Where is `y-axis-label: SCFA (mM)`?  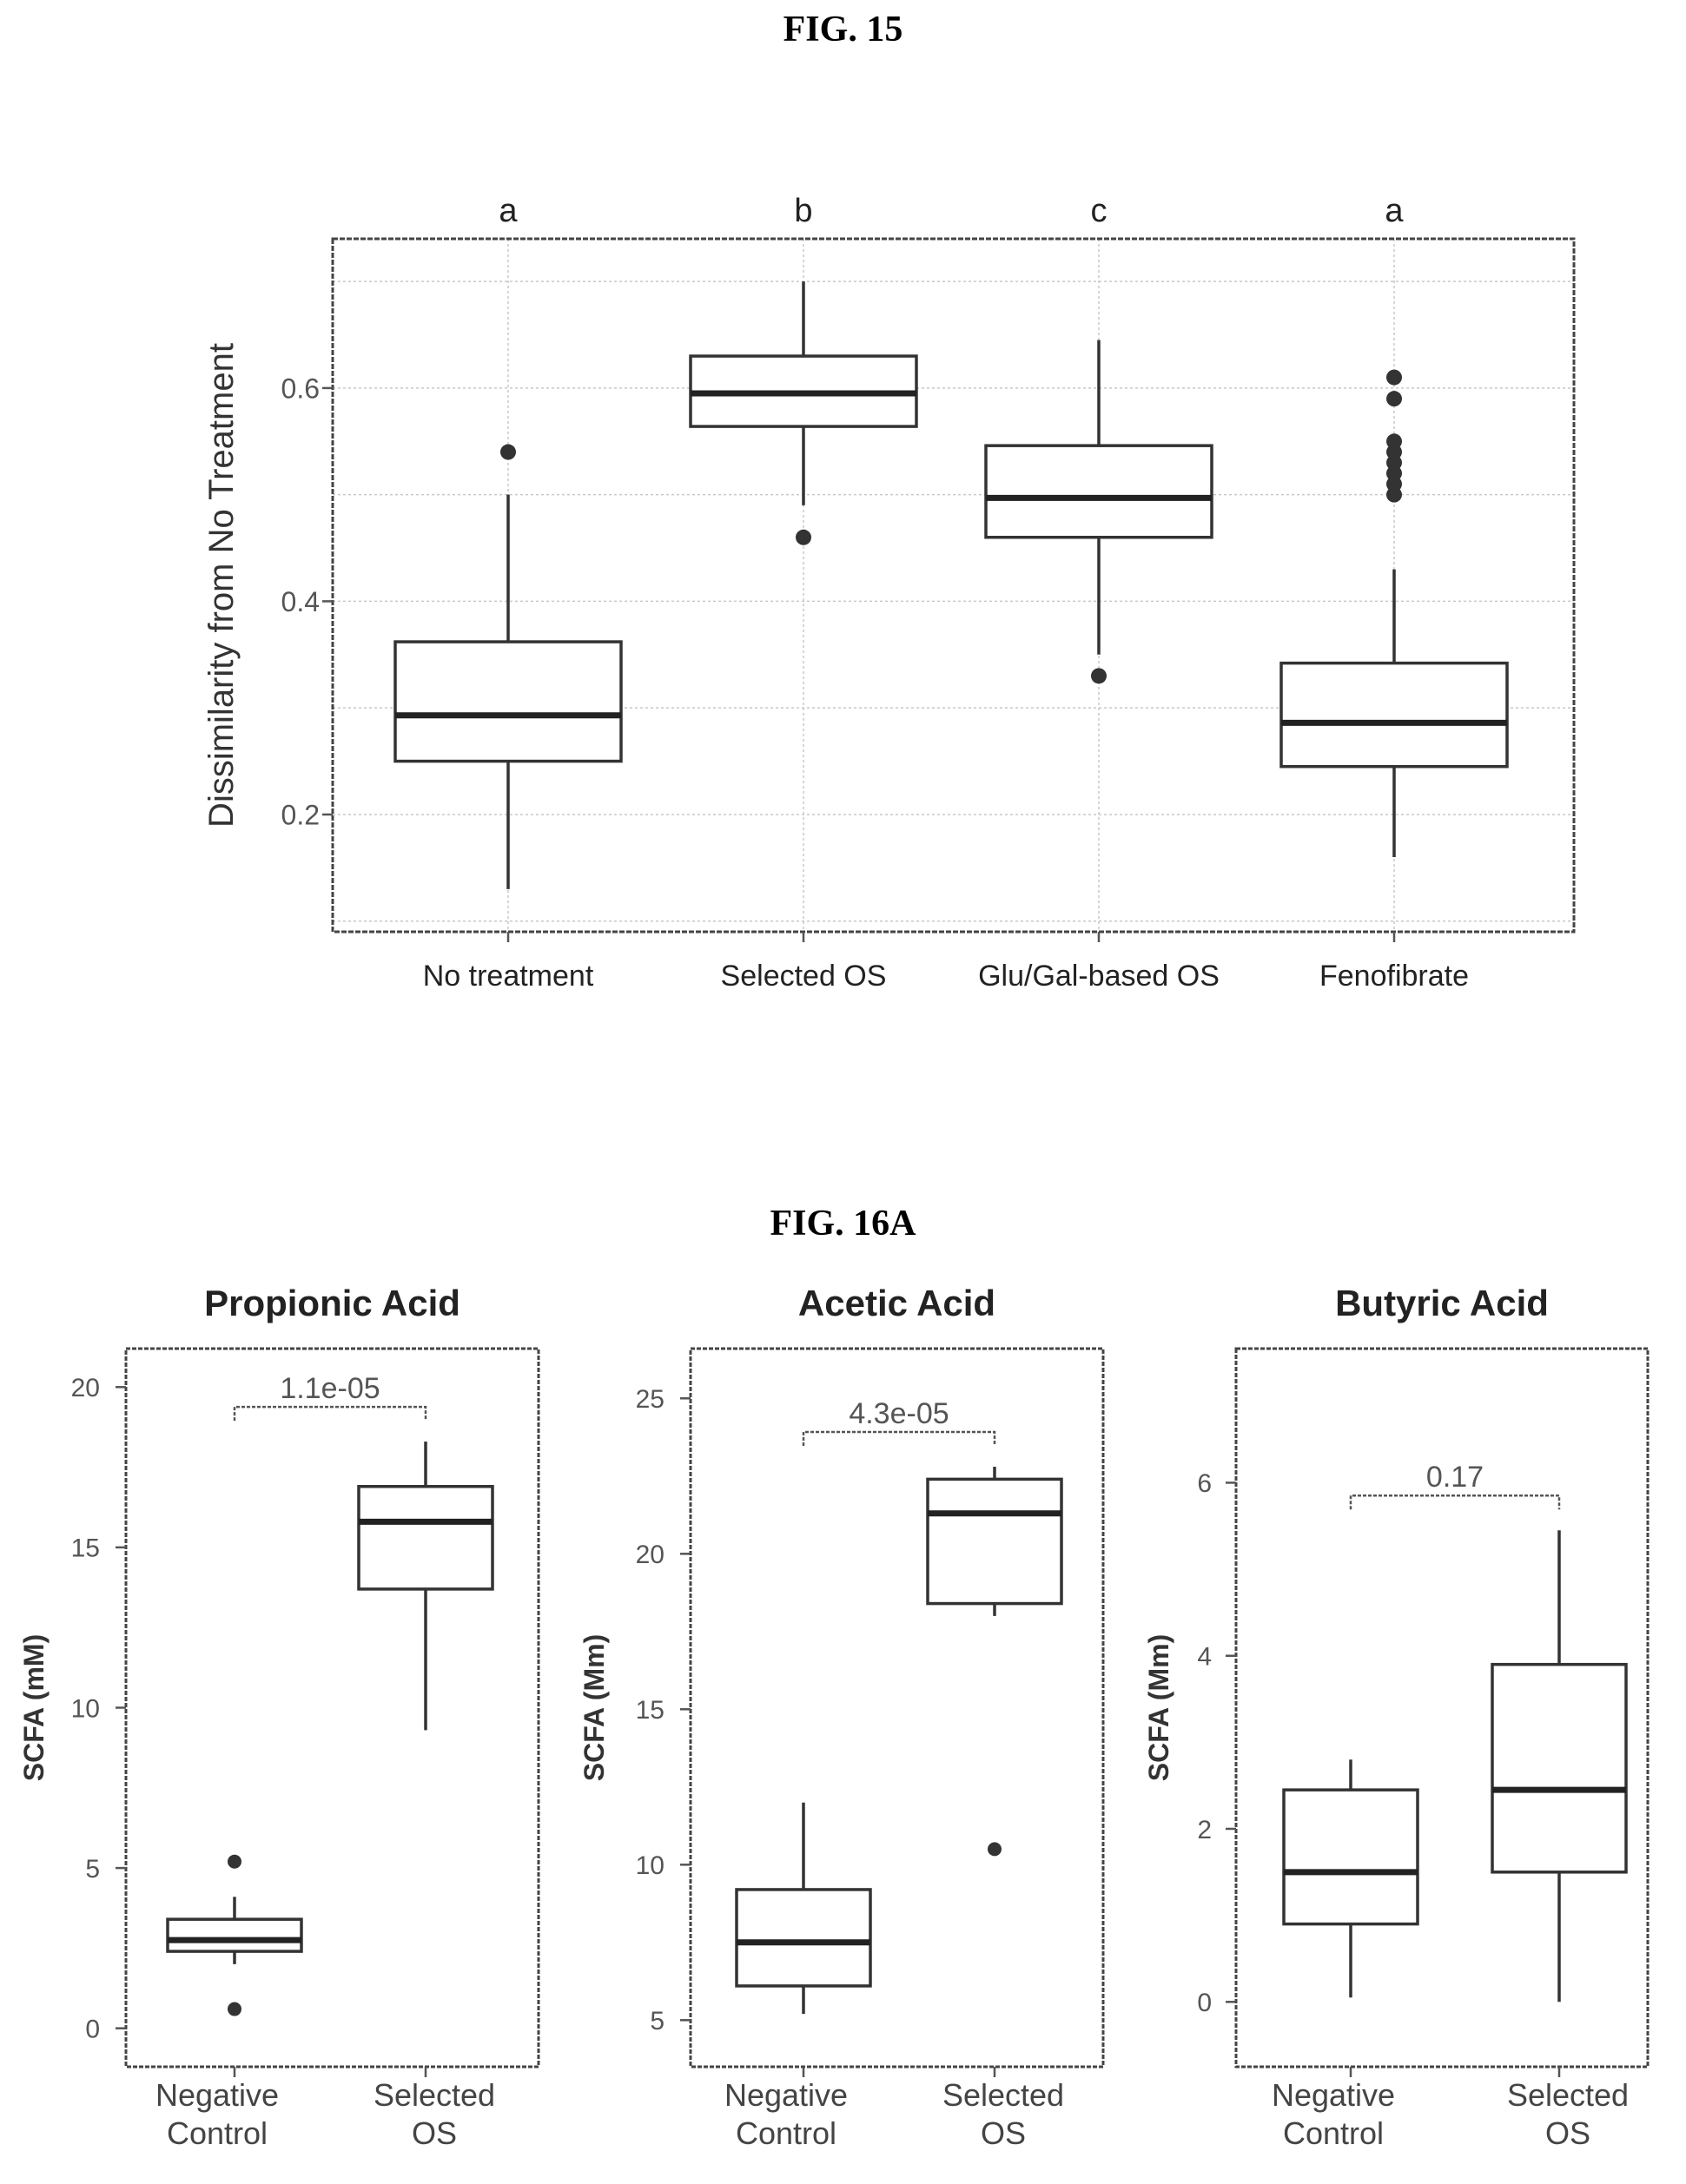 y-axis-label: SCFA (mM) is located at coordinates (34, 1707).